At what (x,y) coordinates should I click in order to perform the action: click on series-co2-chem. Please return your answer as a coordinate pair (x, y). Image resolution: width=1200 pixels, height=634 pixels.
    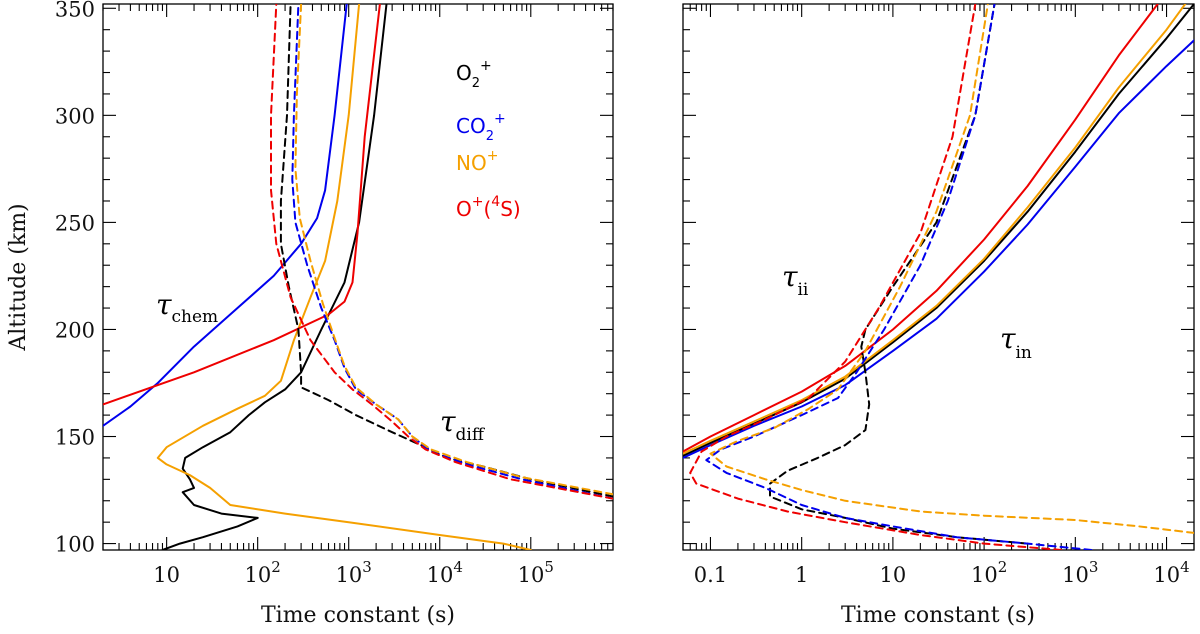
    Looking at the image, I should click on (225, 215).